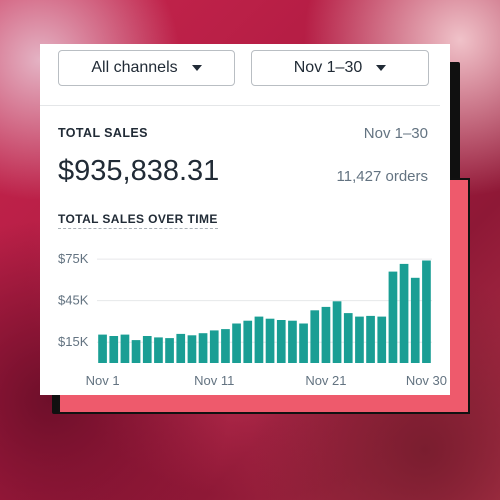 This screenshot has height=500, width=500. I want to click on x-tick-label: Nov 1, so click(103, 380).